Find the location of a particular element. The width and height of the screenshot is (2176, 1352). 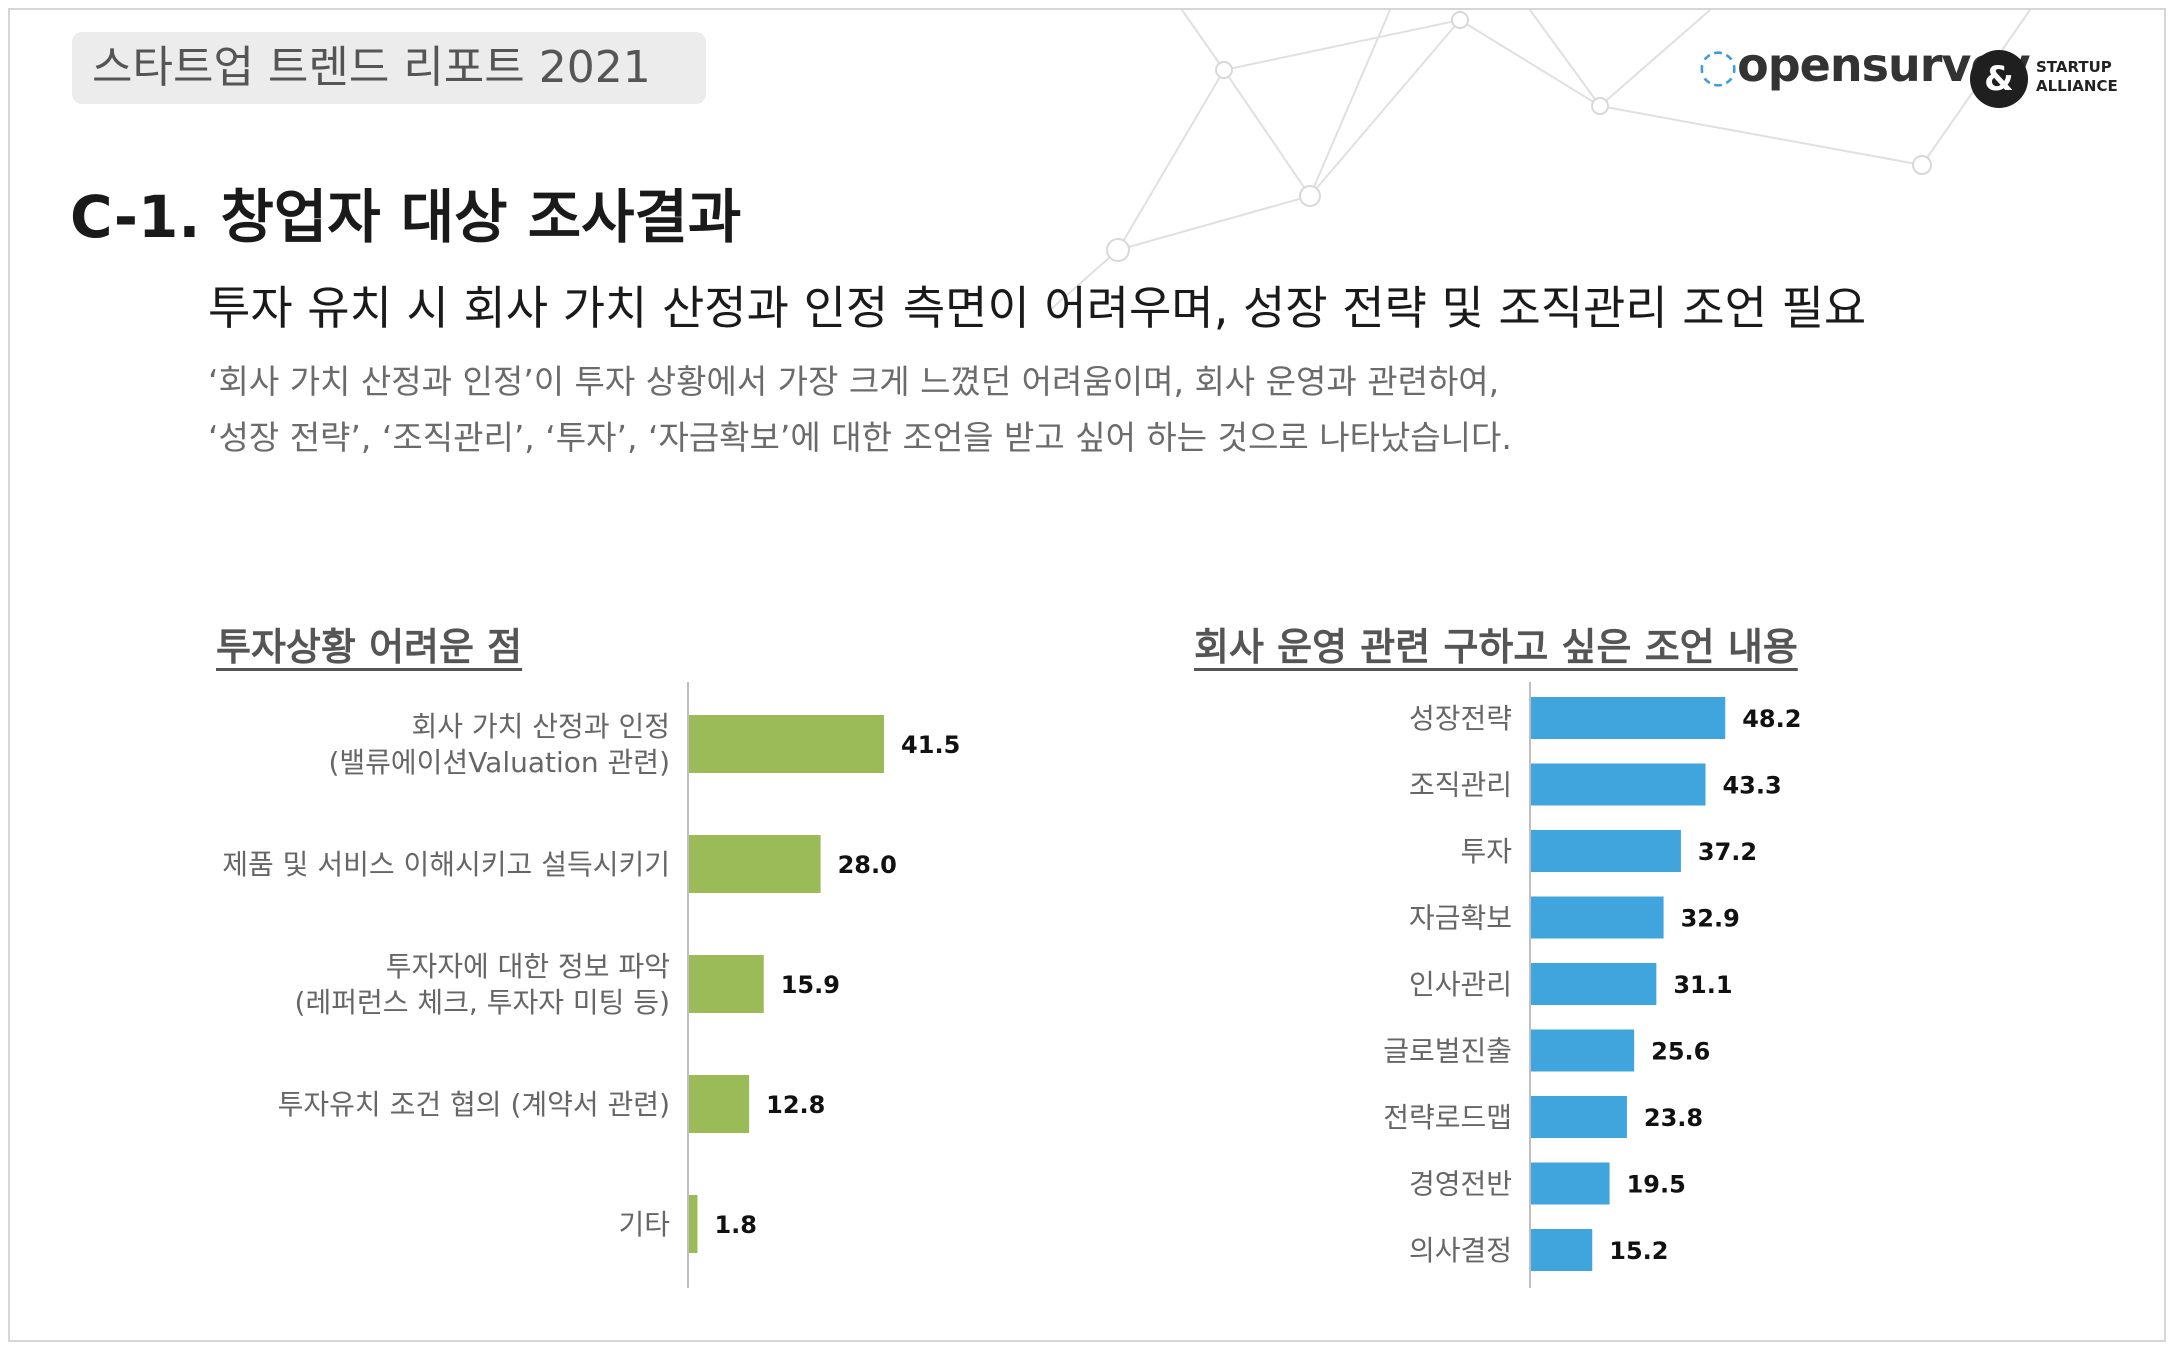

category-label: 인사관리 is located at coordinates (1460, 984).